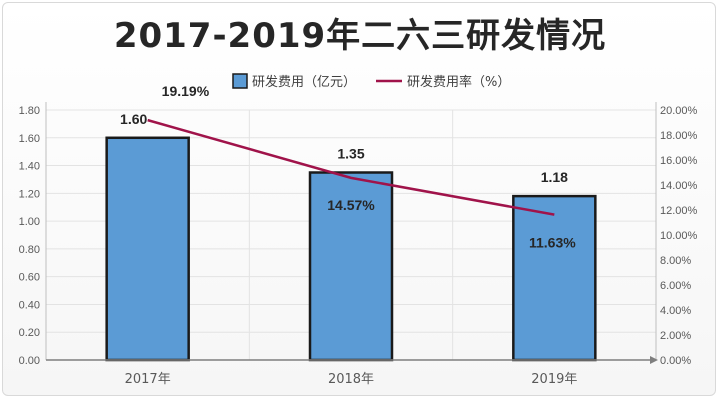 This screenshot has height=400, width=720. I want to click on y-left-tick-label: 0.80, so click(29, 250).